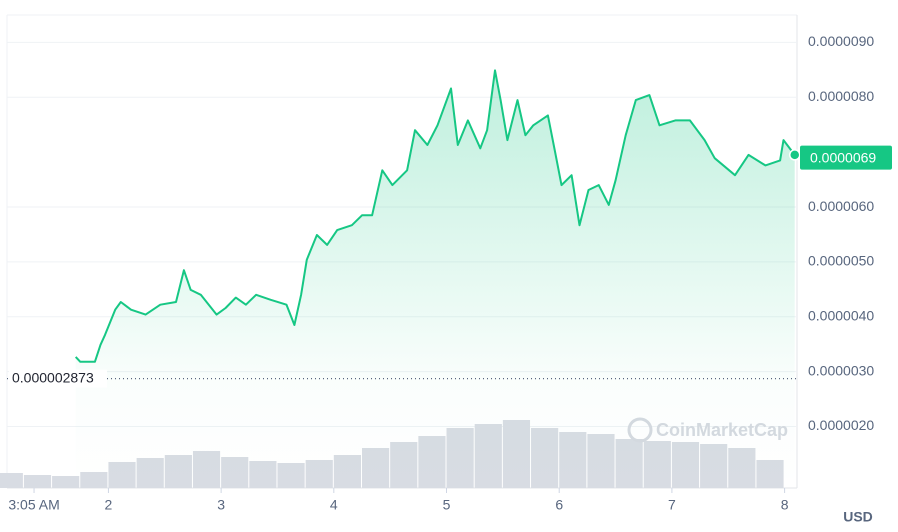  What do you see at coordinates (841, 425) in the screenshot?
I see `y-tick-label: 0.0000020` at bounding box center [841, 425].